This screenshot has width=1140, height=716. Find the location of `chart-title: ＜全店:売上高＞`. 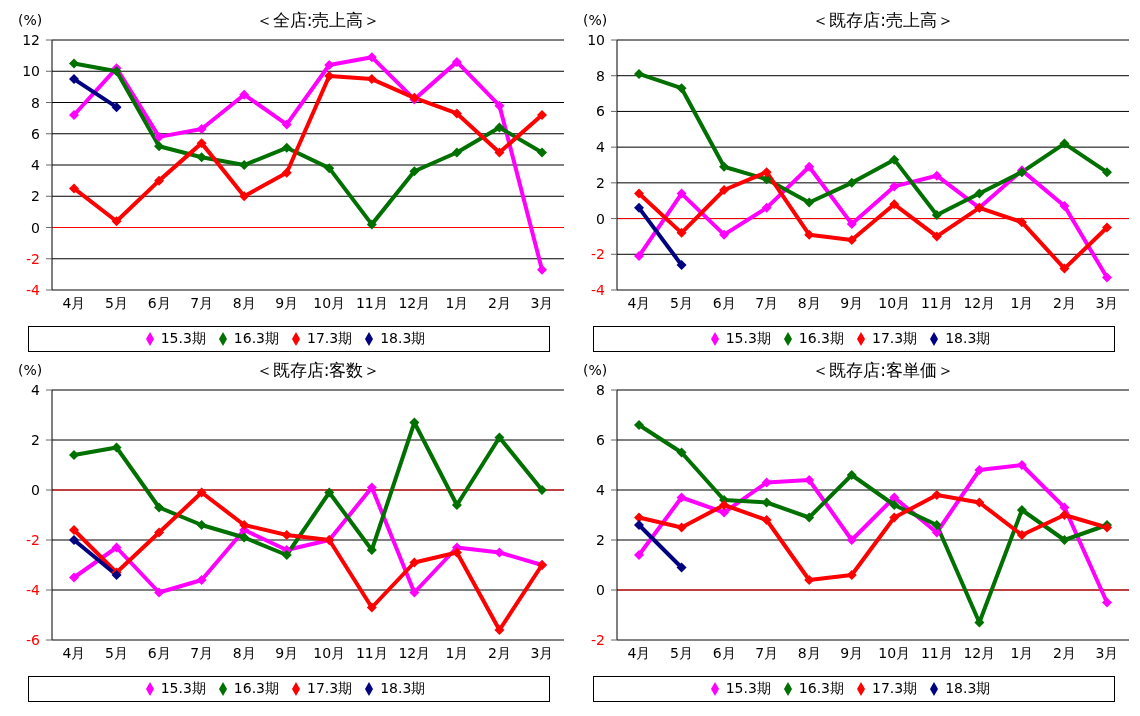

chart-title: ＜全店:売上高＞ is located at coordinates (318, 20).